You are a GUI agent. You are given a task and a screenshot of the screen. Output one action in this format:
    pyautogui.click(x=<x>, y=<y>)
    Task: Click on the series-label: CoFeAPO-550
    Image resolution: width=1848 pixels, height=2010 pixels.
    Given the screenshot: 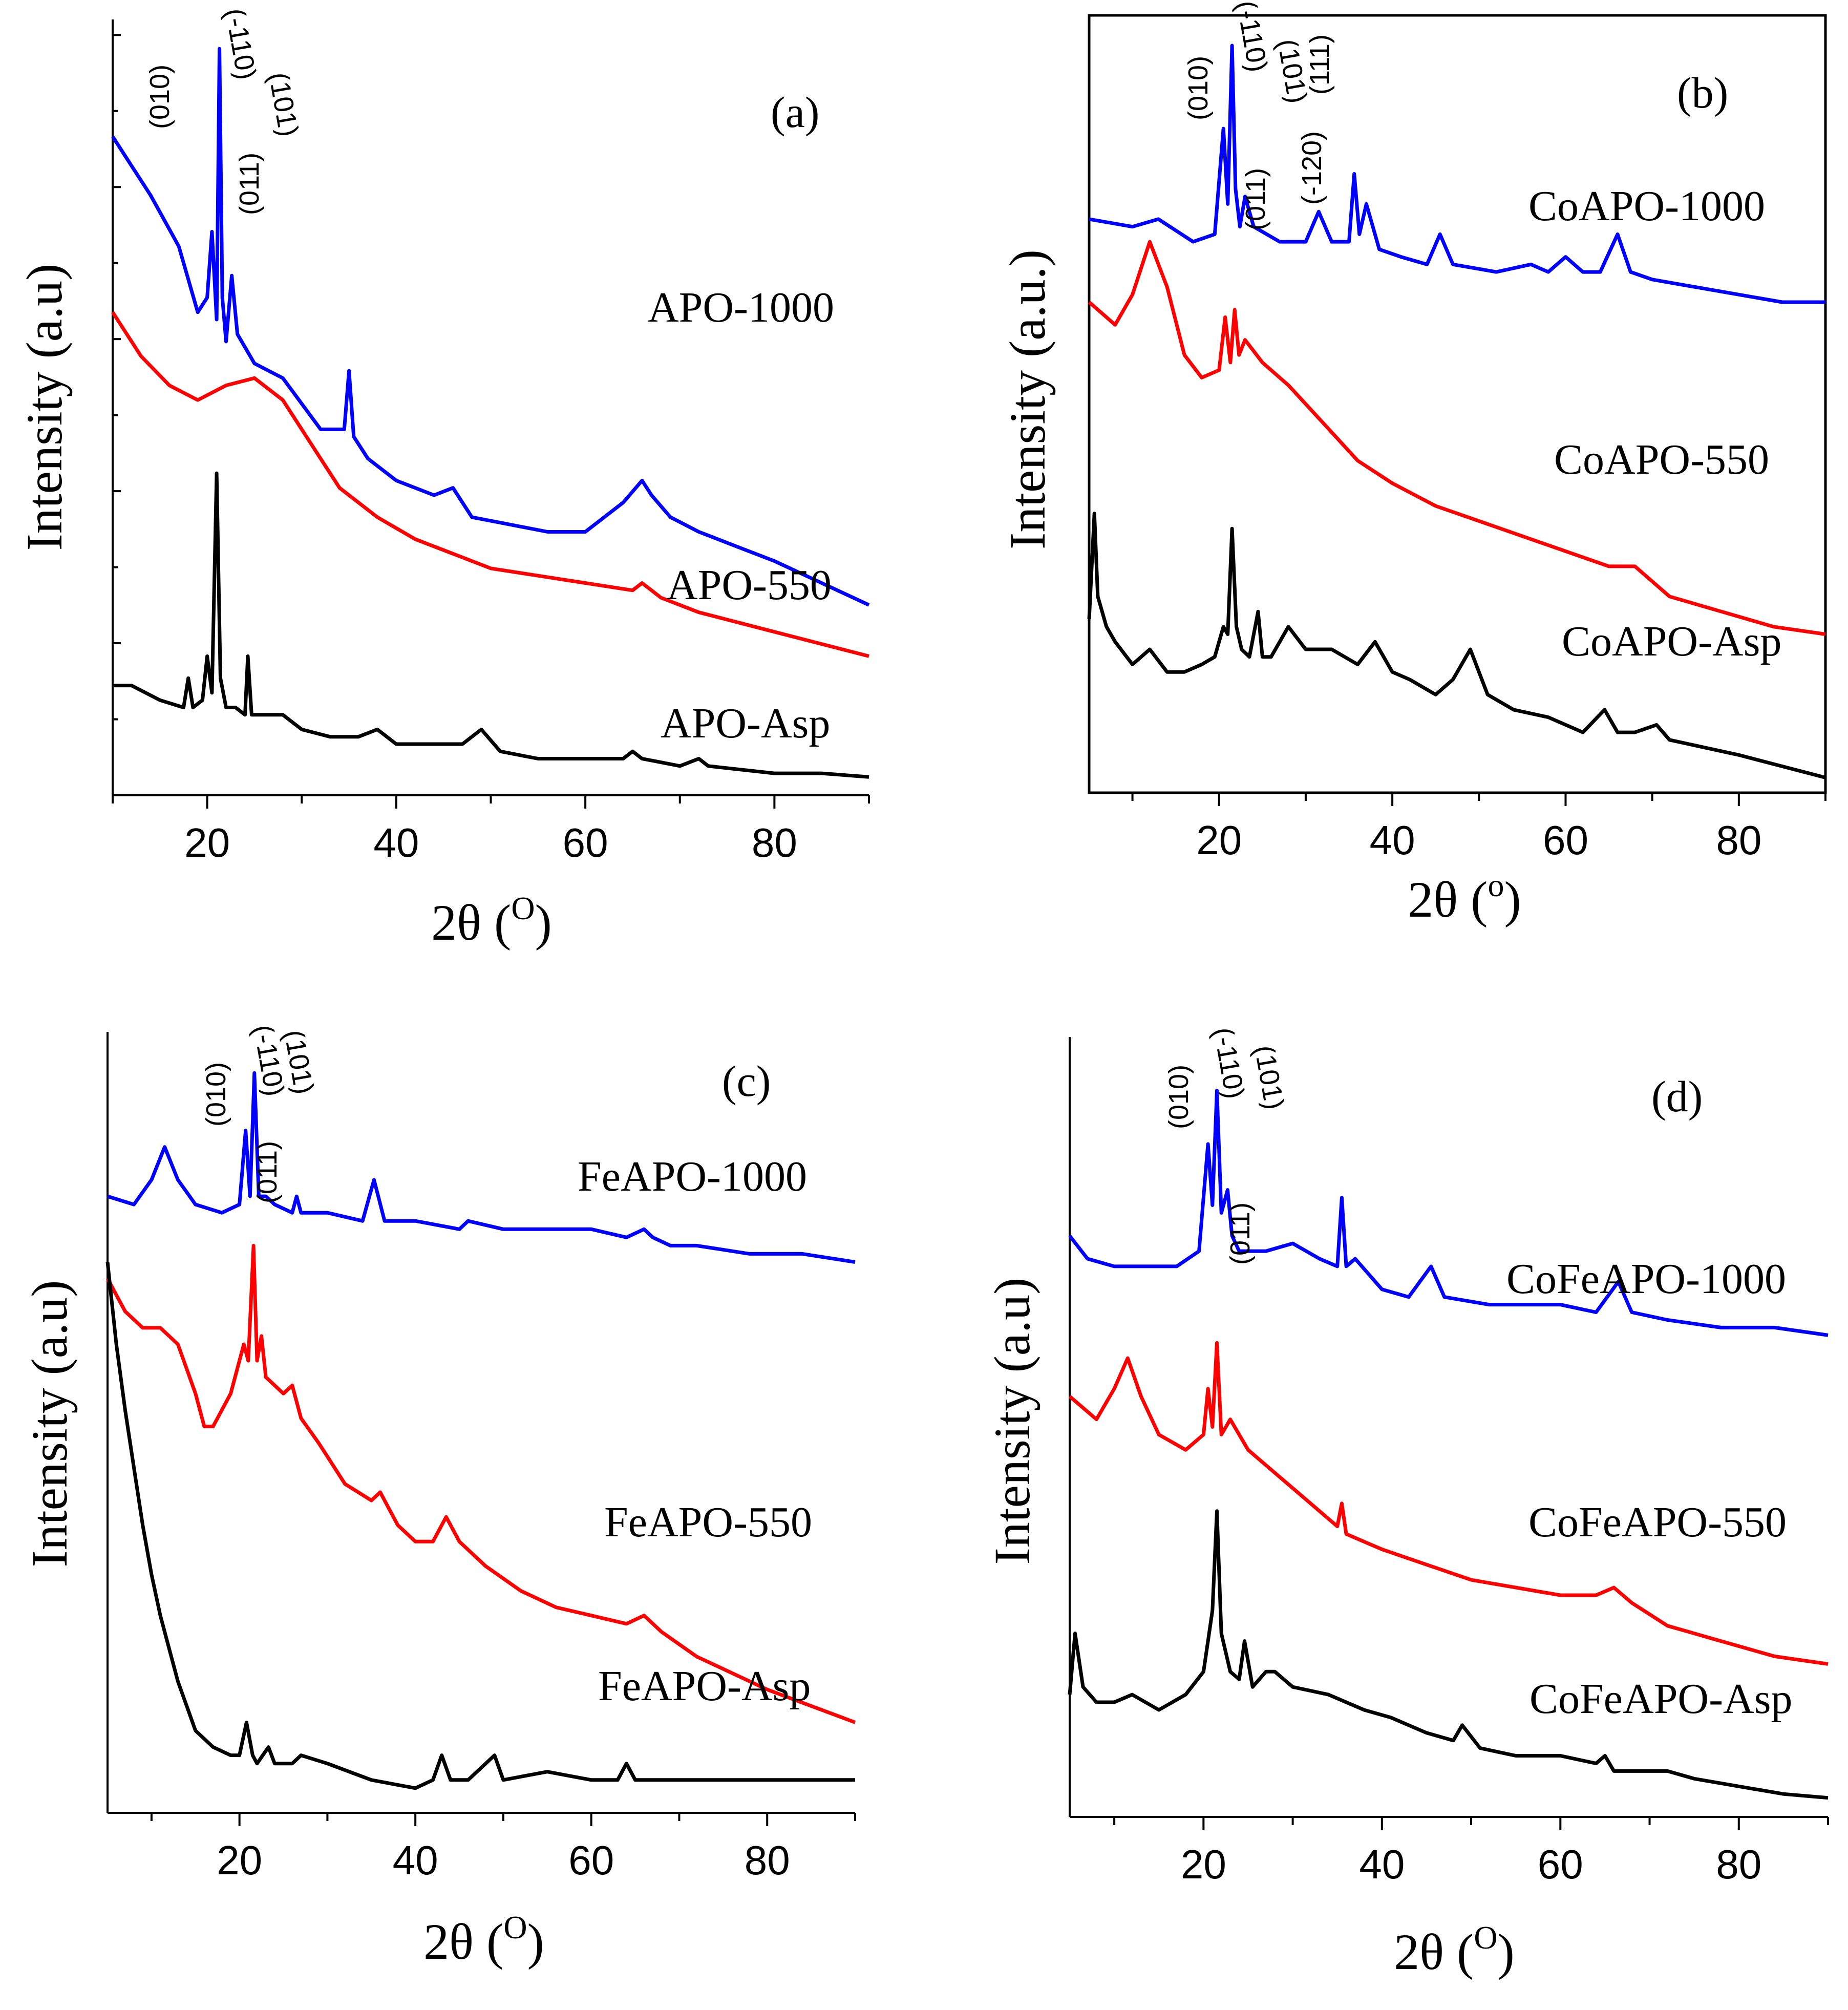 What is the action you would take?
    pyautogui.click(x=1657, y=1522)
    